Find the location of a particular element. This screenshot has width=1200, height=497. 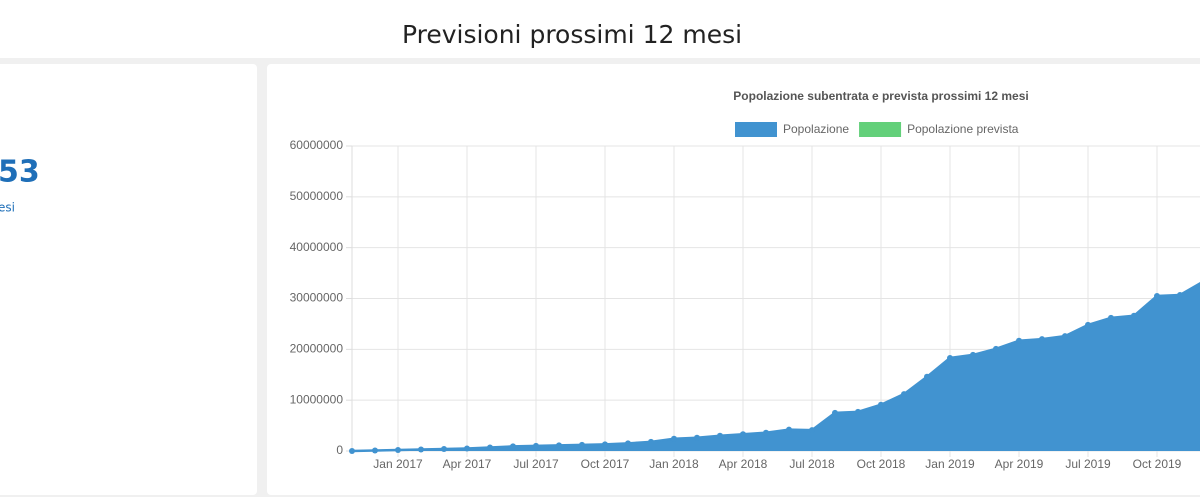

y-tick-label: 60000000 is located at coordinates (317, 145).